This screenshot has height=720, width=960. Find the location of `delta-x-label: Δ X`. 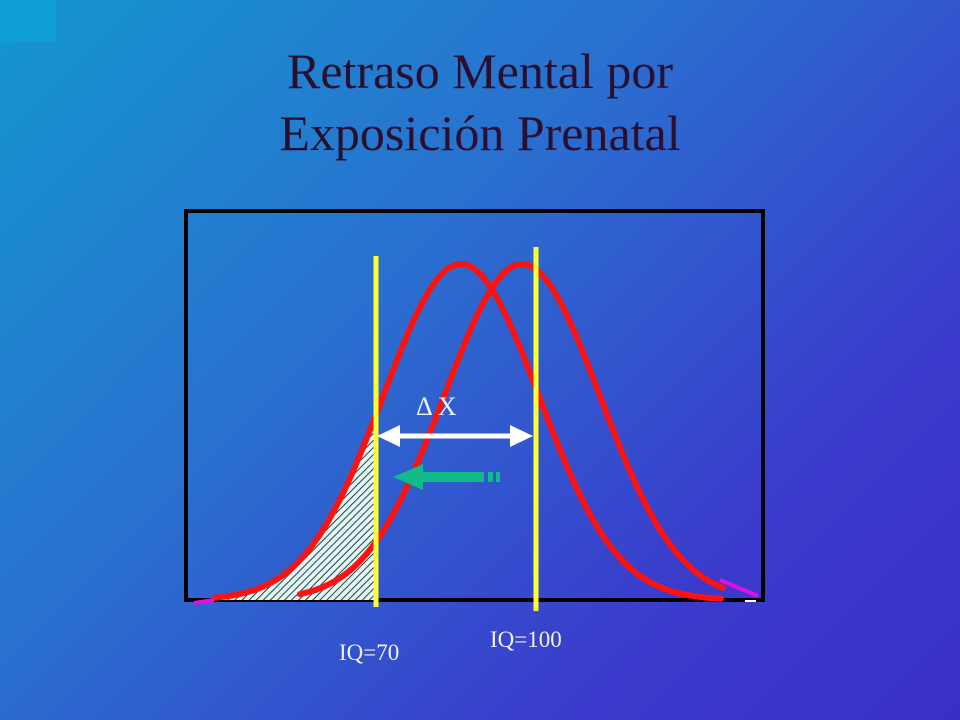

delta-x-label: Δ X is located at coordinates (436, 406).